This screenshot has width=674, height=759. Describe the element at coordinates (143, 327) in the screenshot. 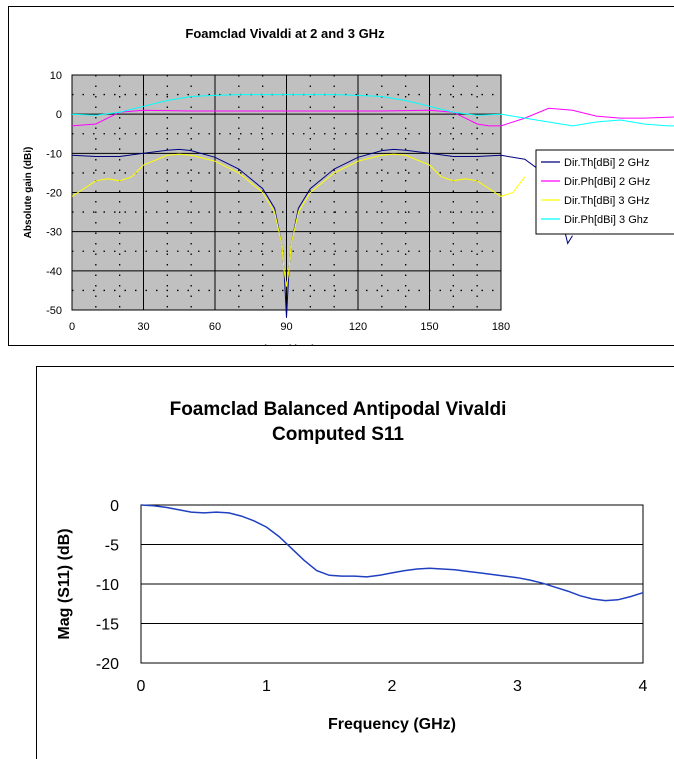

I see `x-tick-label: 30` at that location.